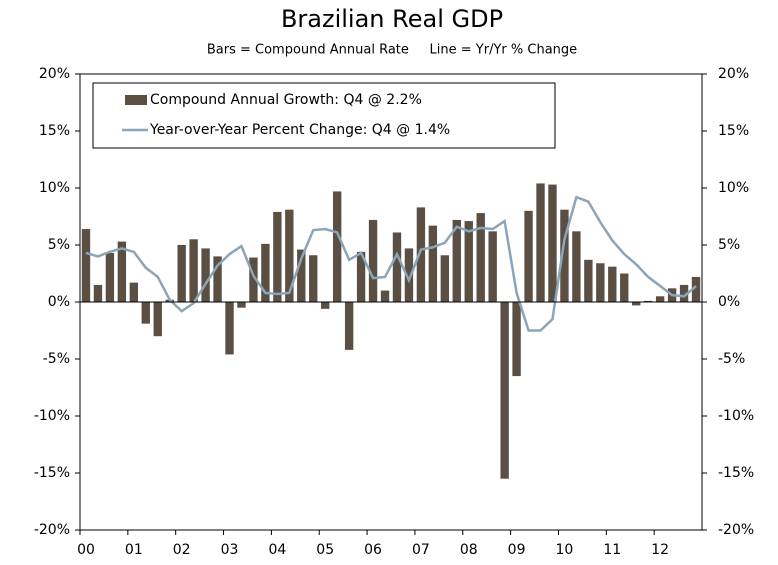 This screenshot has width=778, height=565. What do you see at coordinates (324, 115) in the screenshot?
I see `legend-box` at bounding box center [324, 115].